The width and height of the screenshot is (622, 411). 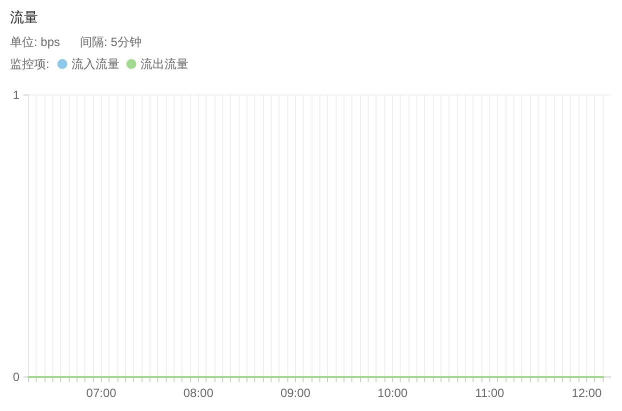 I want to click on x-tick-label: 08:00, so click(x=198, y=393).